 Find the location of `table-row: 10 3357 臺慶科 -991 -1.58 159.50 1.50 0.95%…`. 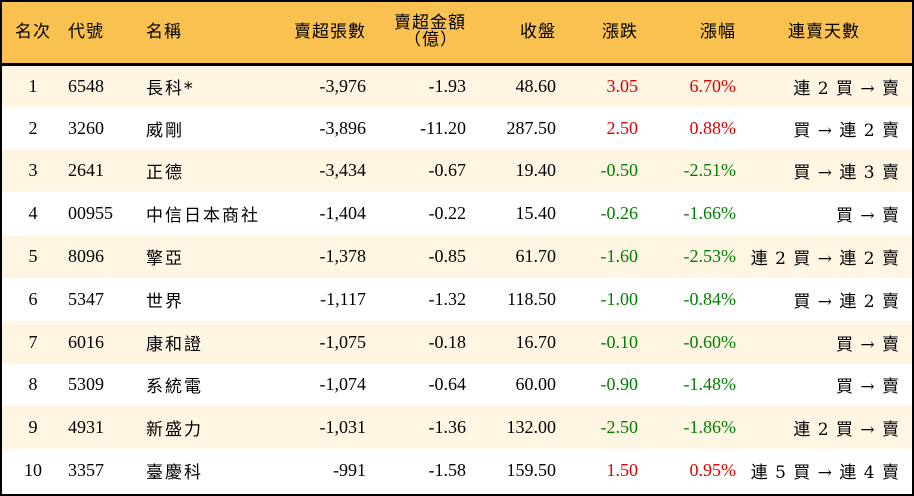

table-row: 10 3357 臺慶科 -991 -1.58 159.50 1.50 0.95%… is located at coordinates (457, 470).